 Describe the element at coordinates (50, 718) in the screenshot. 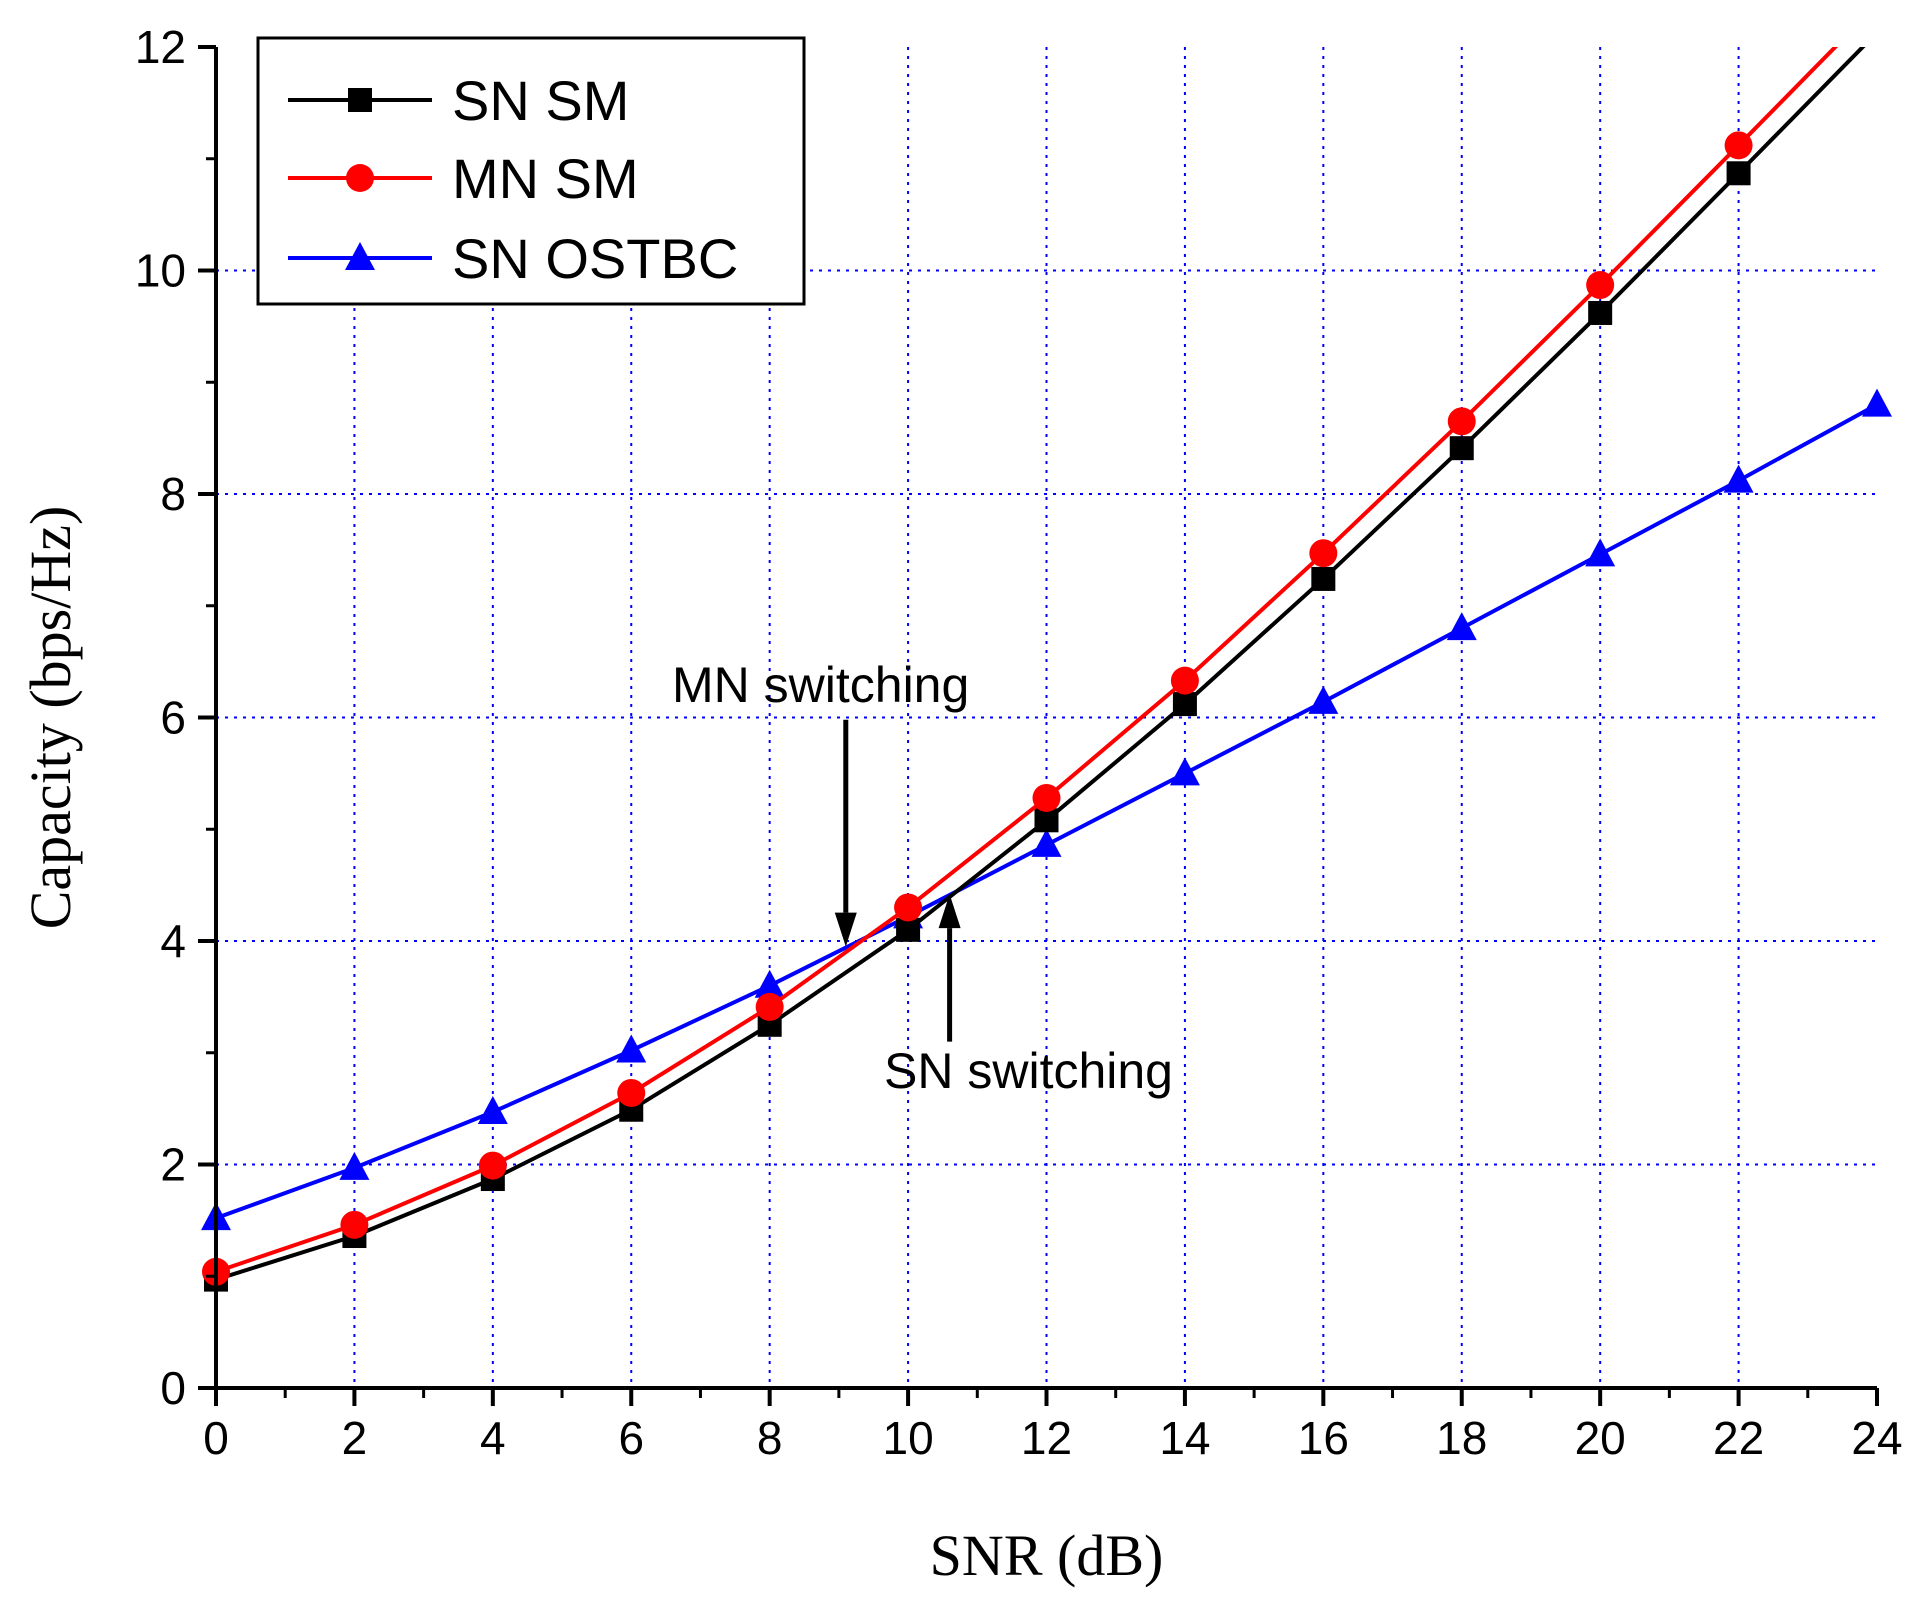

I see `y-axis-title: Capacity (bps/Hz)` at that location.